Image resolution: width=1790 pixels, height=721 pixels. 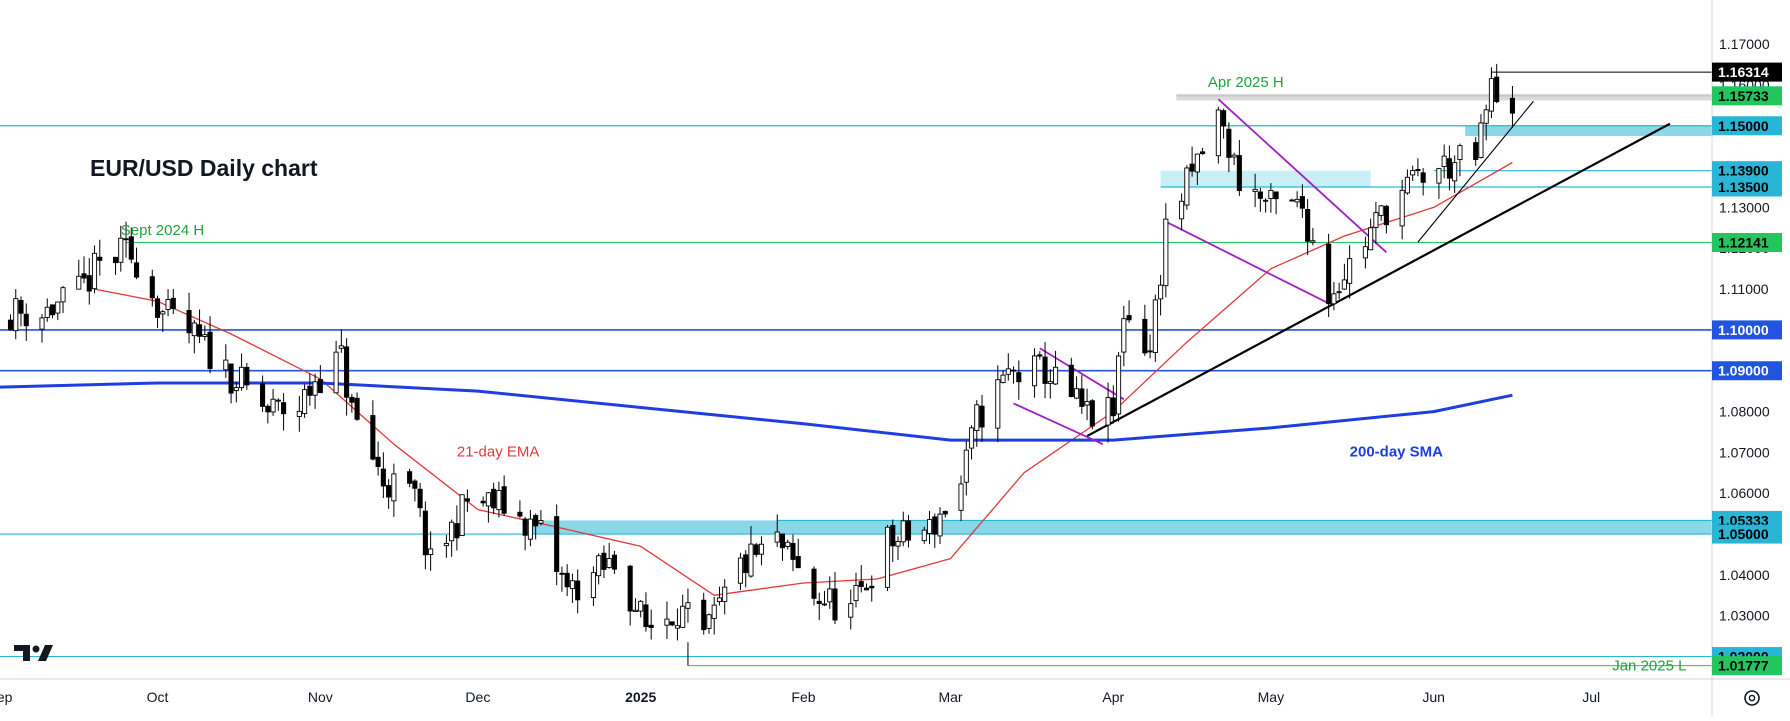 I want to click on annotation-label: 21-day EMA, so click(x=498, y=451).